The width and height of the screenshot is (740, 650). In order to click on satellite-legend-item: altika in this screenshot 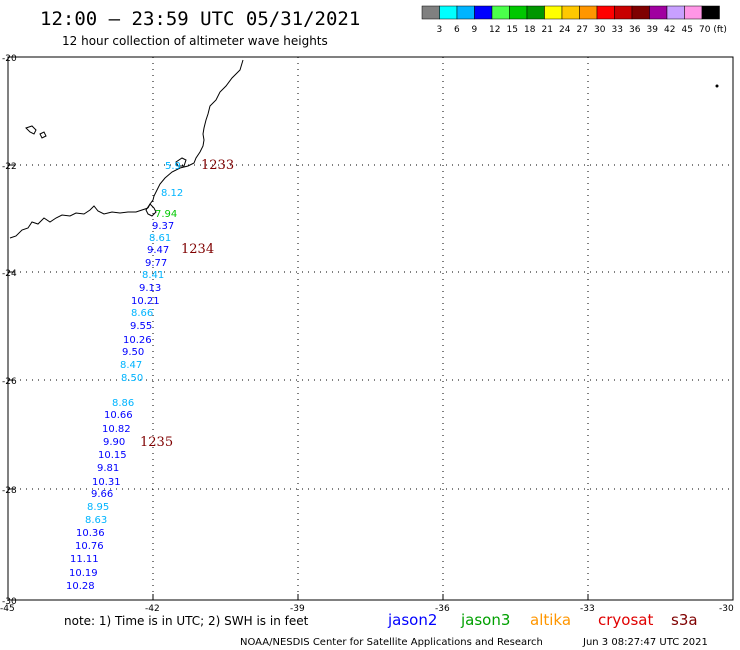, I will do `click(550, 620)`.